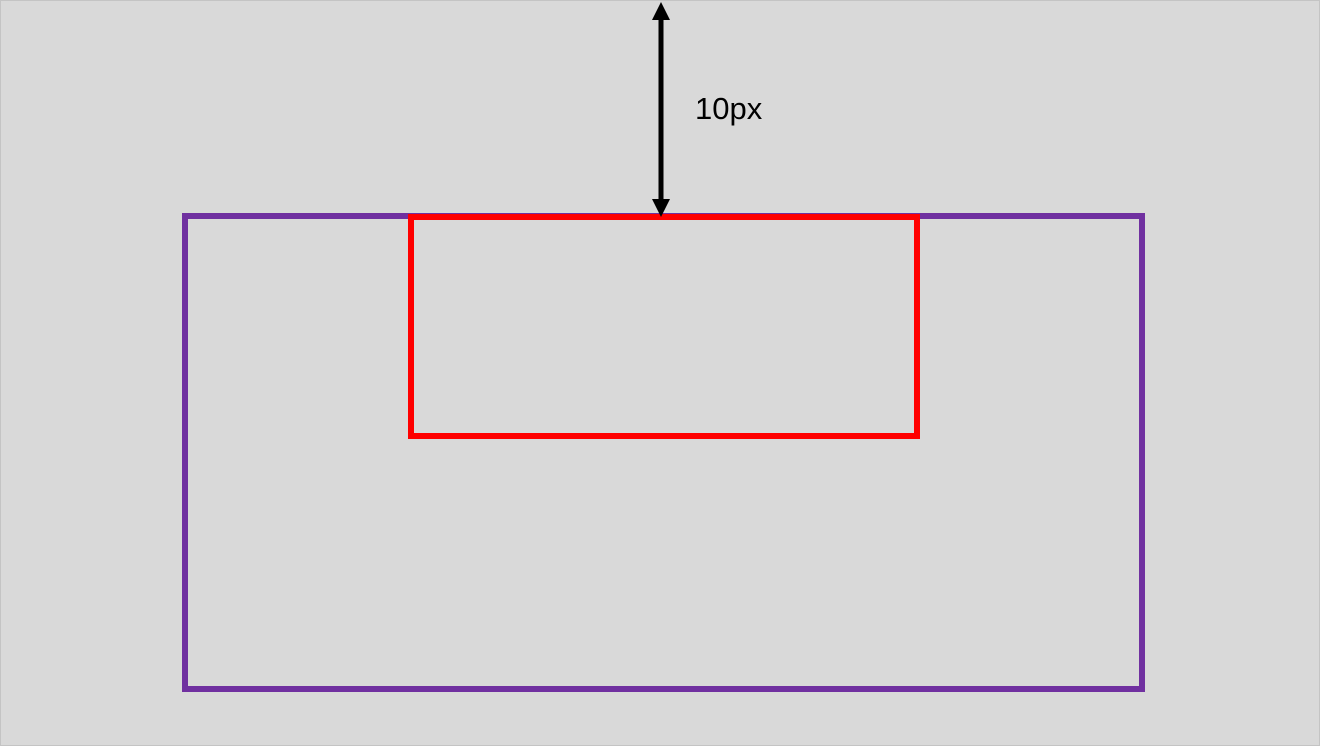 This screenshot has width=1320, height=746. Describe the element at coordinates (729, 108) in the screenshot. I see `spacing-dimension-label: 10px` at that location.